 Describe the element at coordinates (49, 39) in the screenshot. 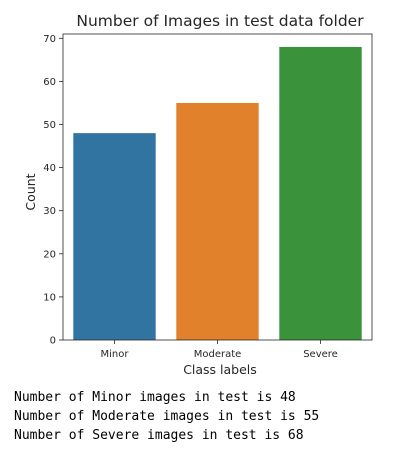

I see `y-tick-label: 70` at that location.